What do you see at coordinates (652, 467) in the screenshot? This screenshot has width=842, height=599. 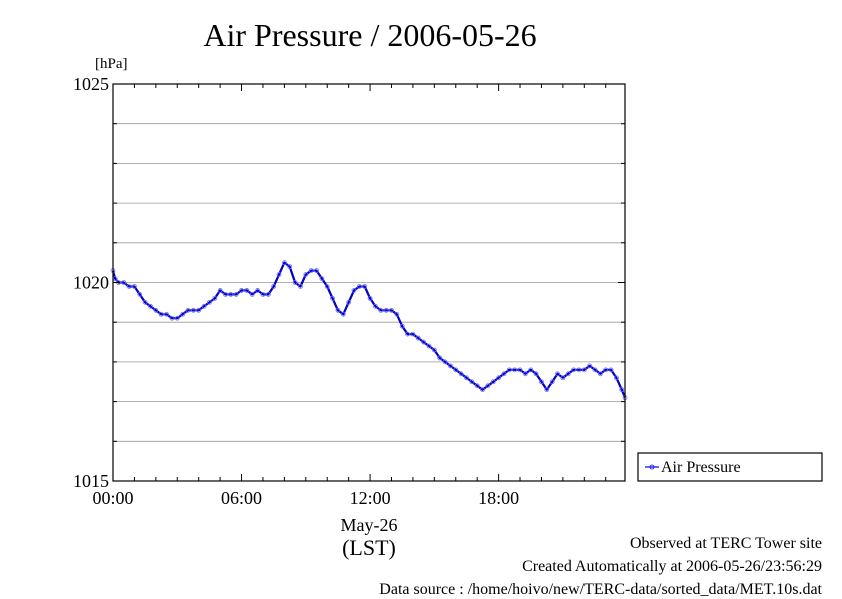 I see `legend-swatch-marker` at bounding box center [652, 467].